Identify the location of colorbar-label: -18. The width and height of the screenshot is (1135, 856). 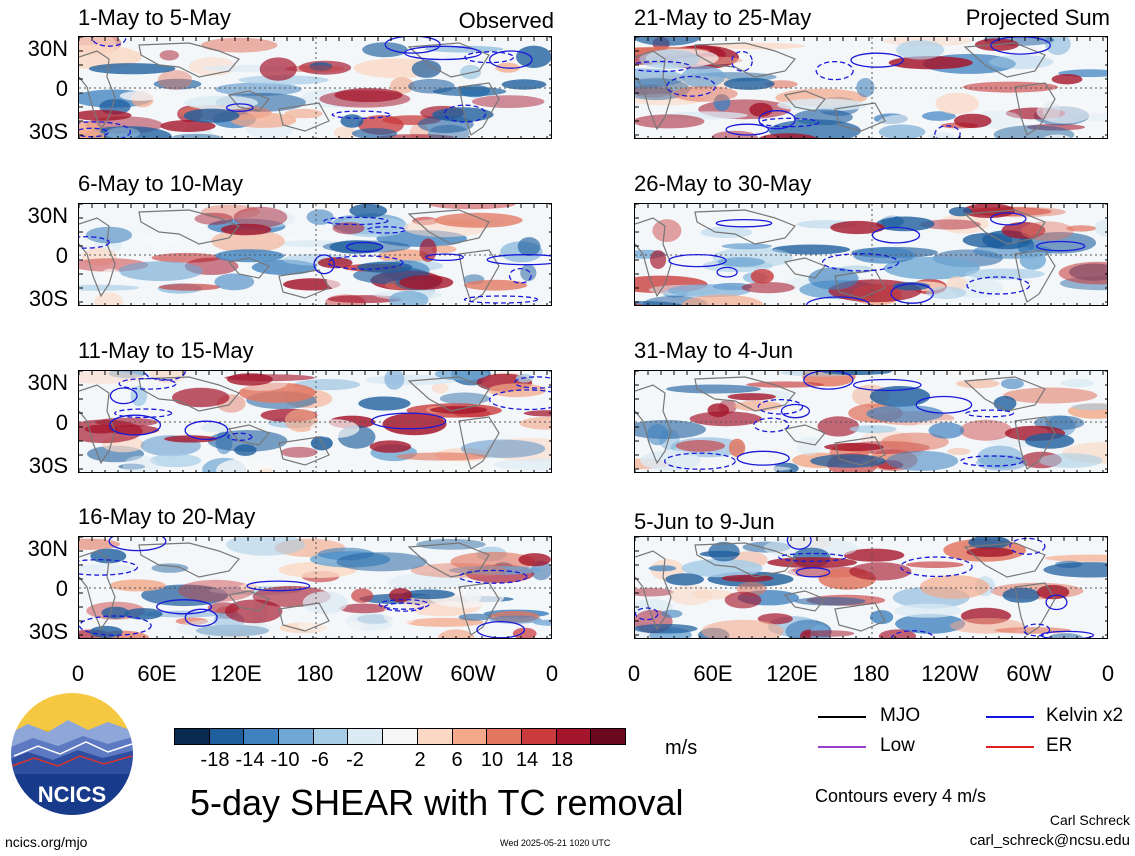
(215, 760).